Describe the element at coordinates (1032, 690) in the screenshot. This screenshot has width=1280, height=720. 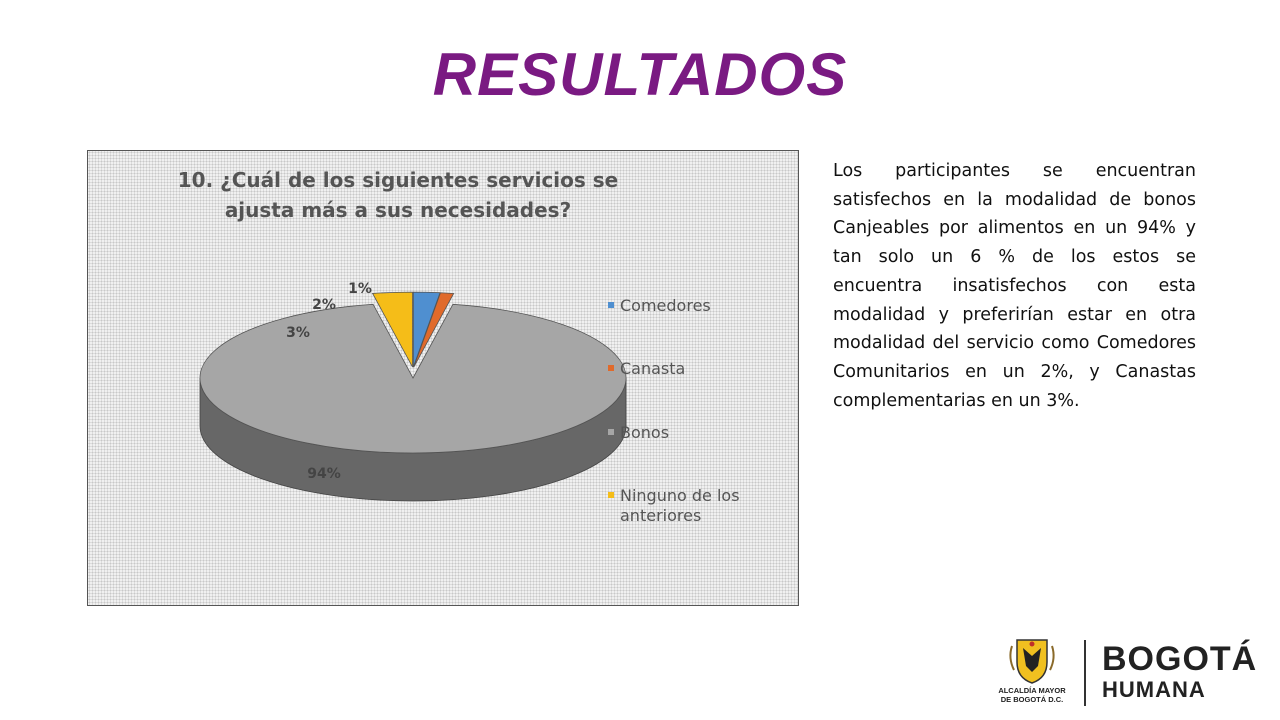
I see `crest-caption-line-1: ALCALDÍA MAYOR` at that location.